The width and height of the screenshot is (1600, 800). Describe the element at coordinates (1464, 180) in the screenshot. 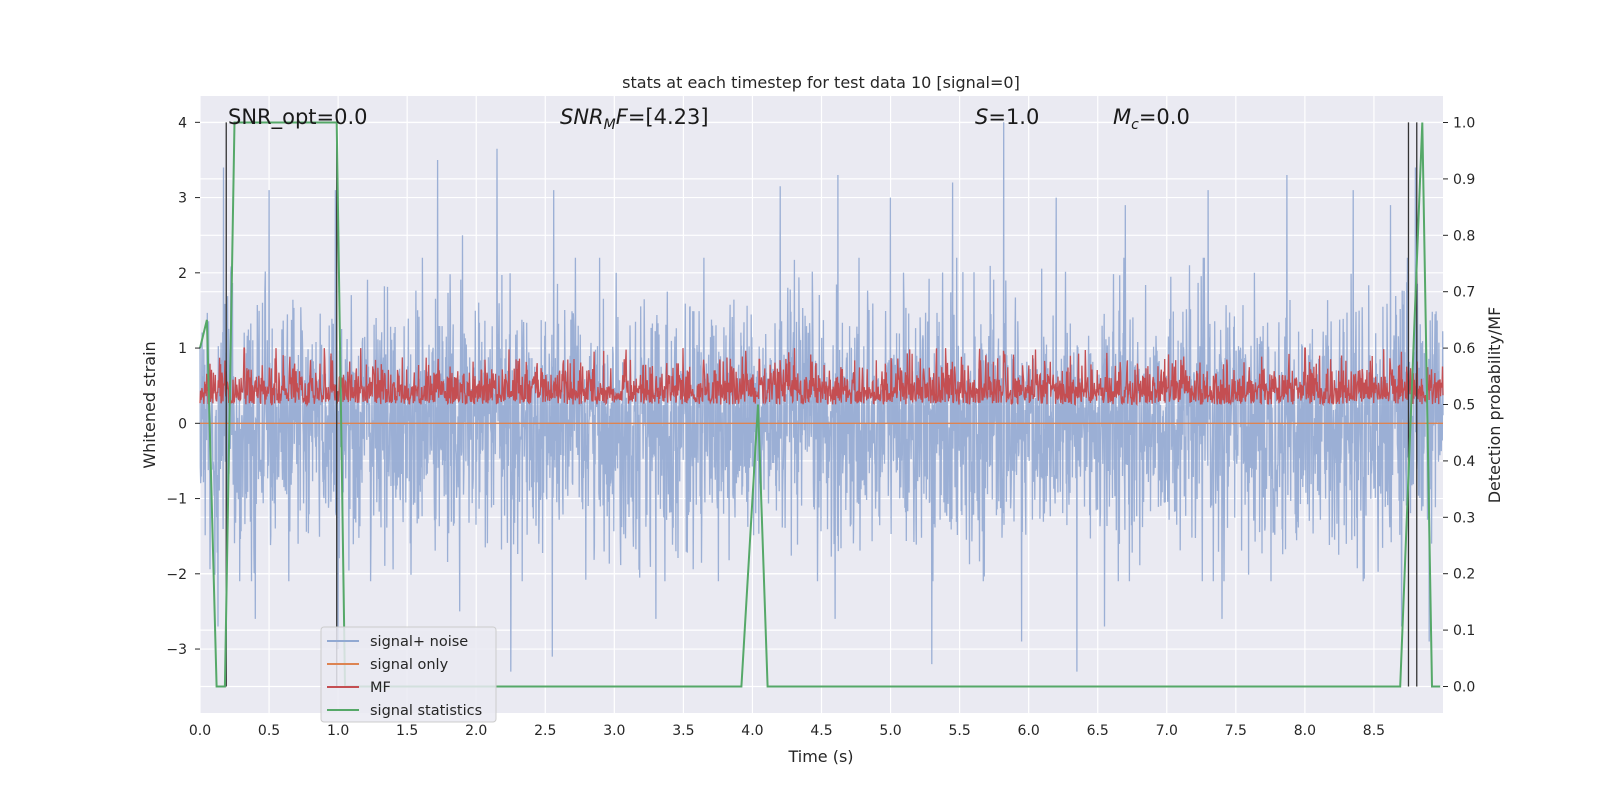

I see `y-right-tick-label: 0.9` at that location.